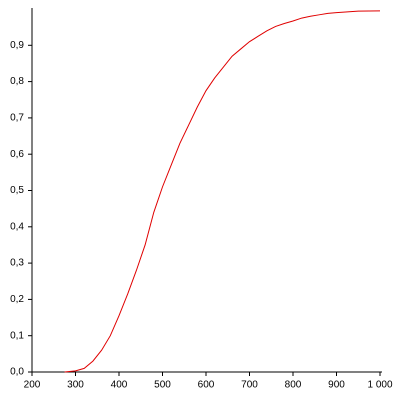 The image size is (400, 400). What do you see at coordinates (17, 154) in the screenshot?
I see `y-tick-label: 0,6` at bounding box center [17, 154].